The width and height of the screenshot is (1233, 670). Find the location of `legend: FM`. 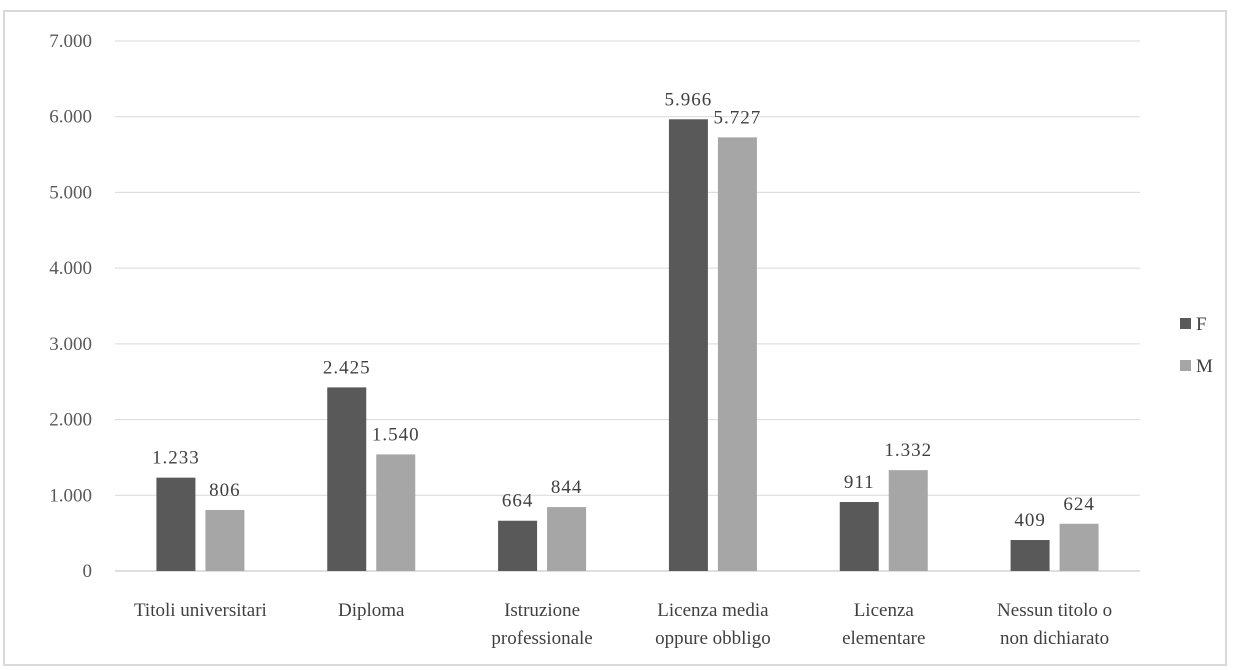

legend: FM is located at coordinates (1196, 345).